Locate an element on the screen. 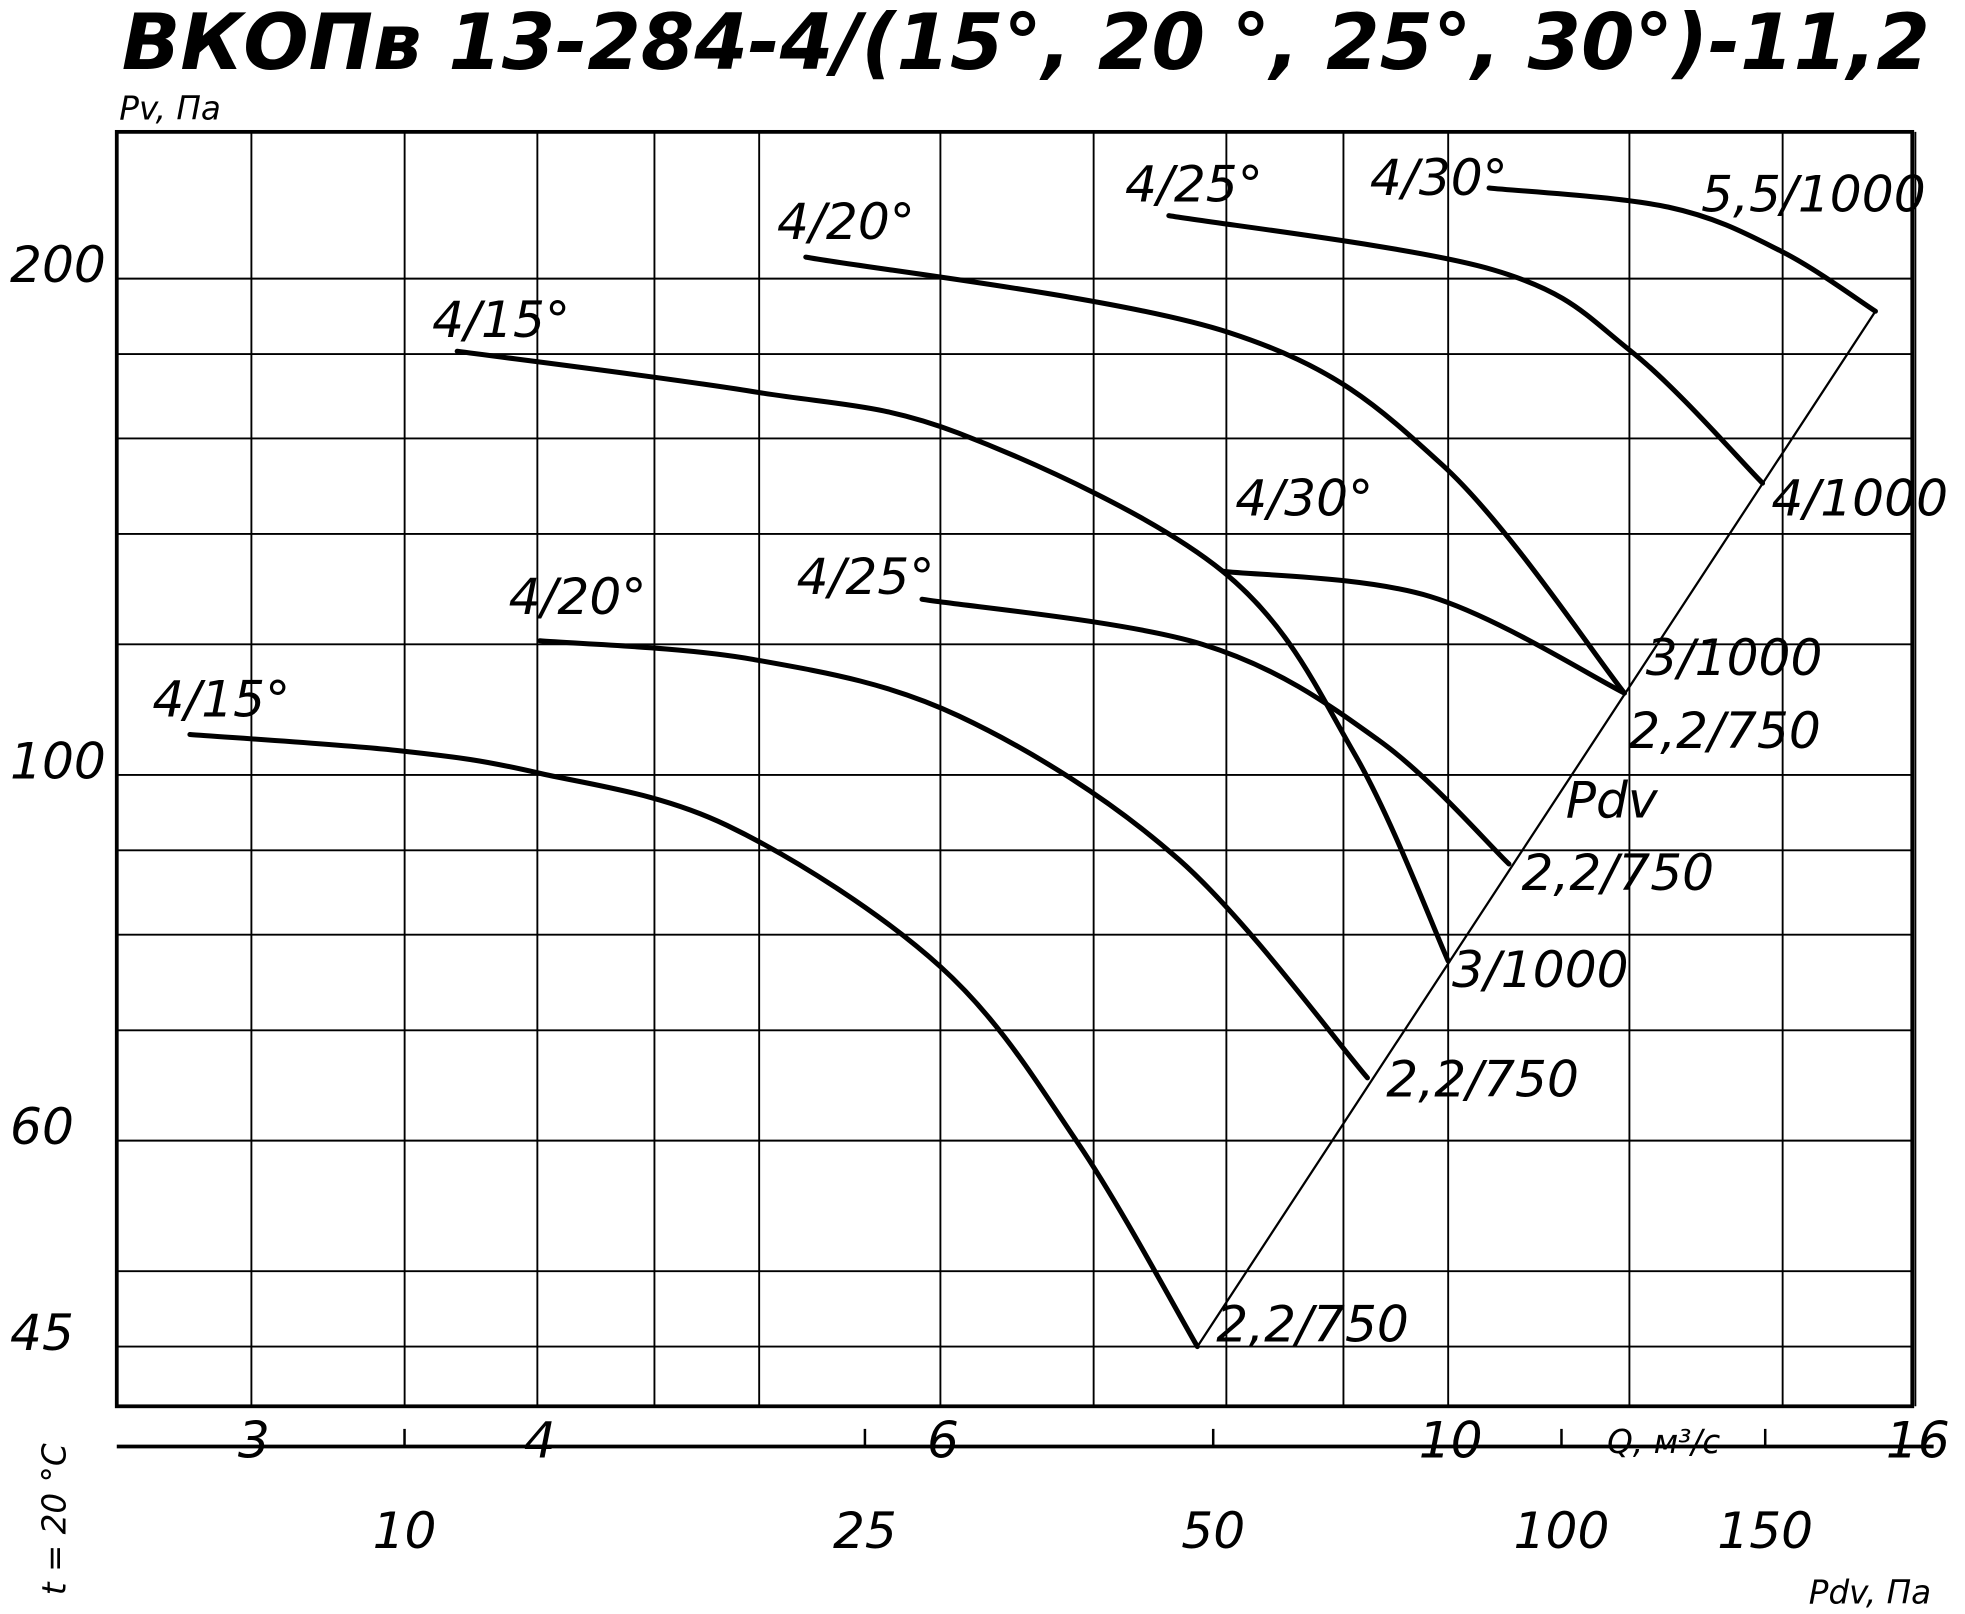  y-tick-label: 60 is located at coordinates (42, 1126).